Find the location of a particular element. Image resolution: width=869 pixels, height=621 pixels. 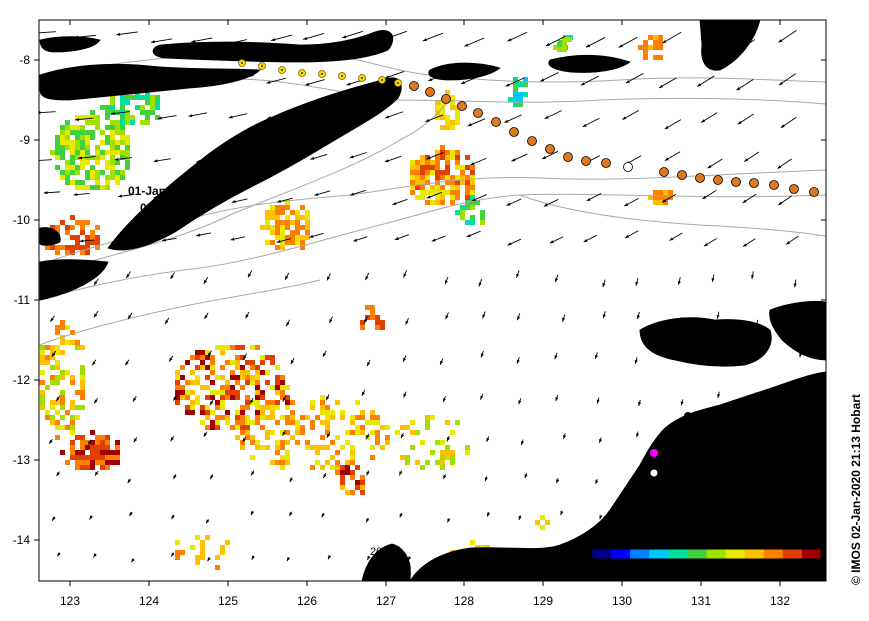

savu-island is located at coordinates (50, 236).